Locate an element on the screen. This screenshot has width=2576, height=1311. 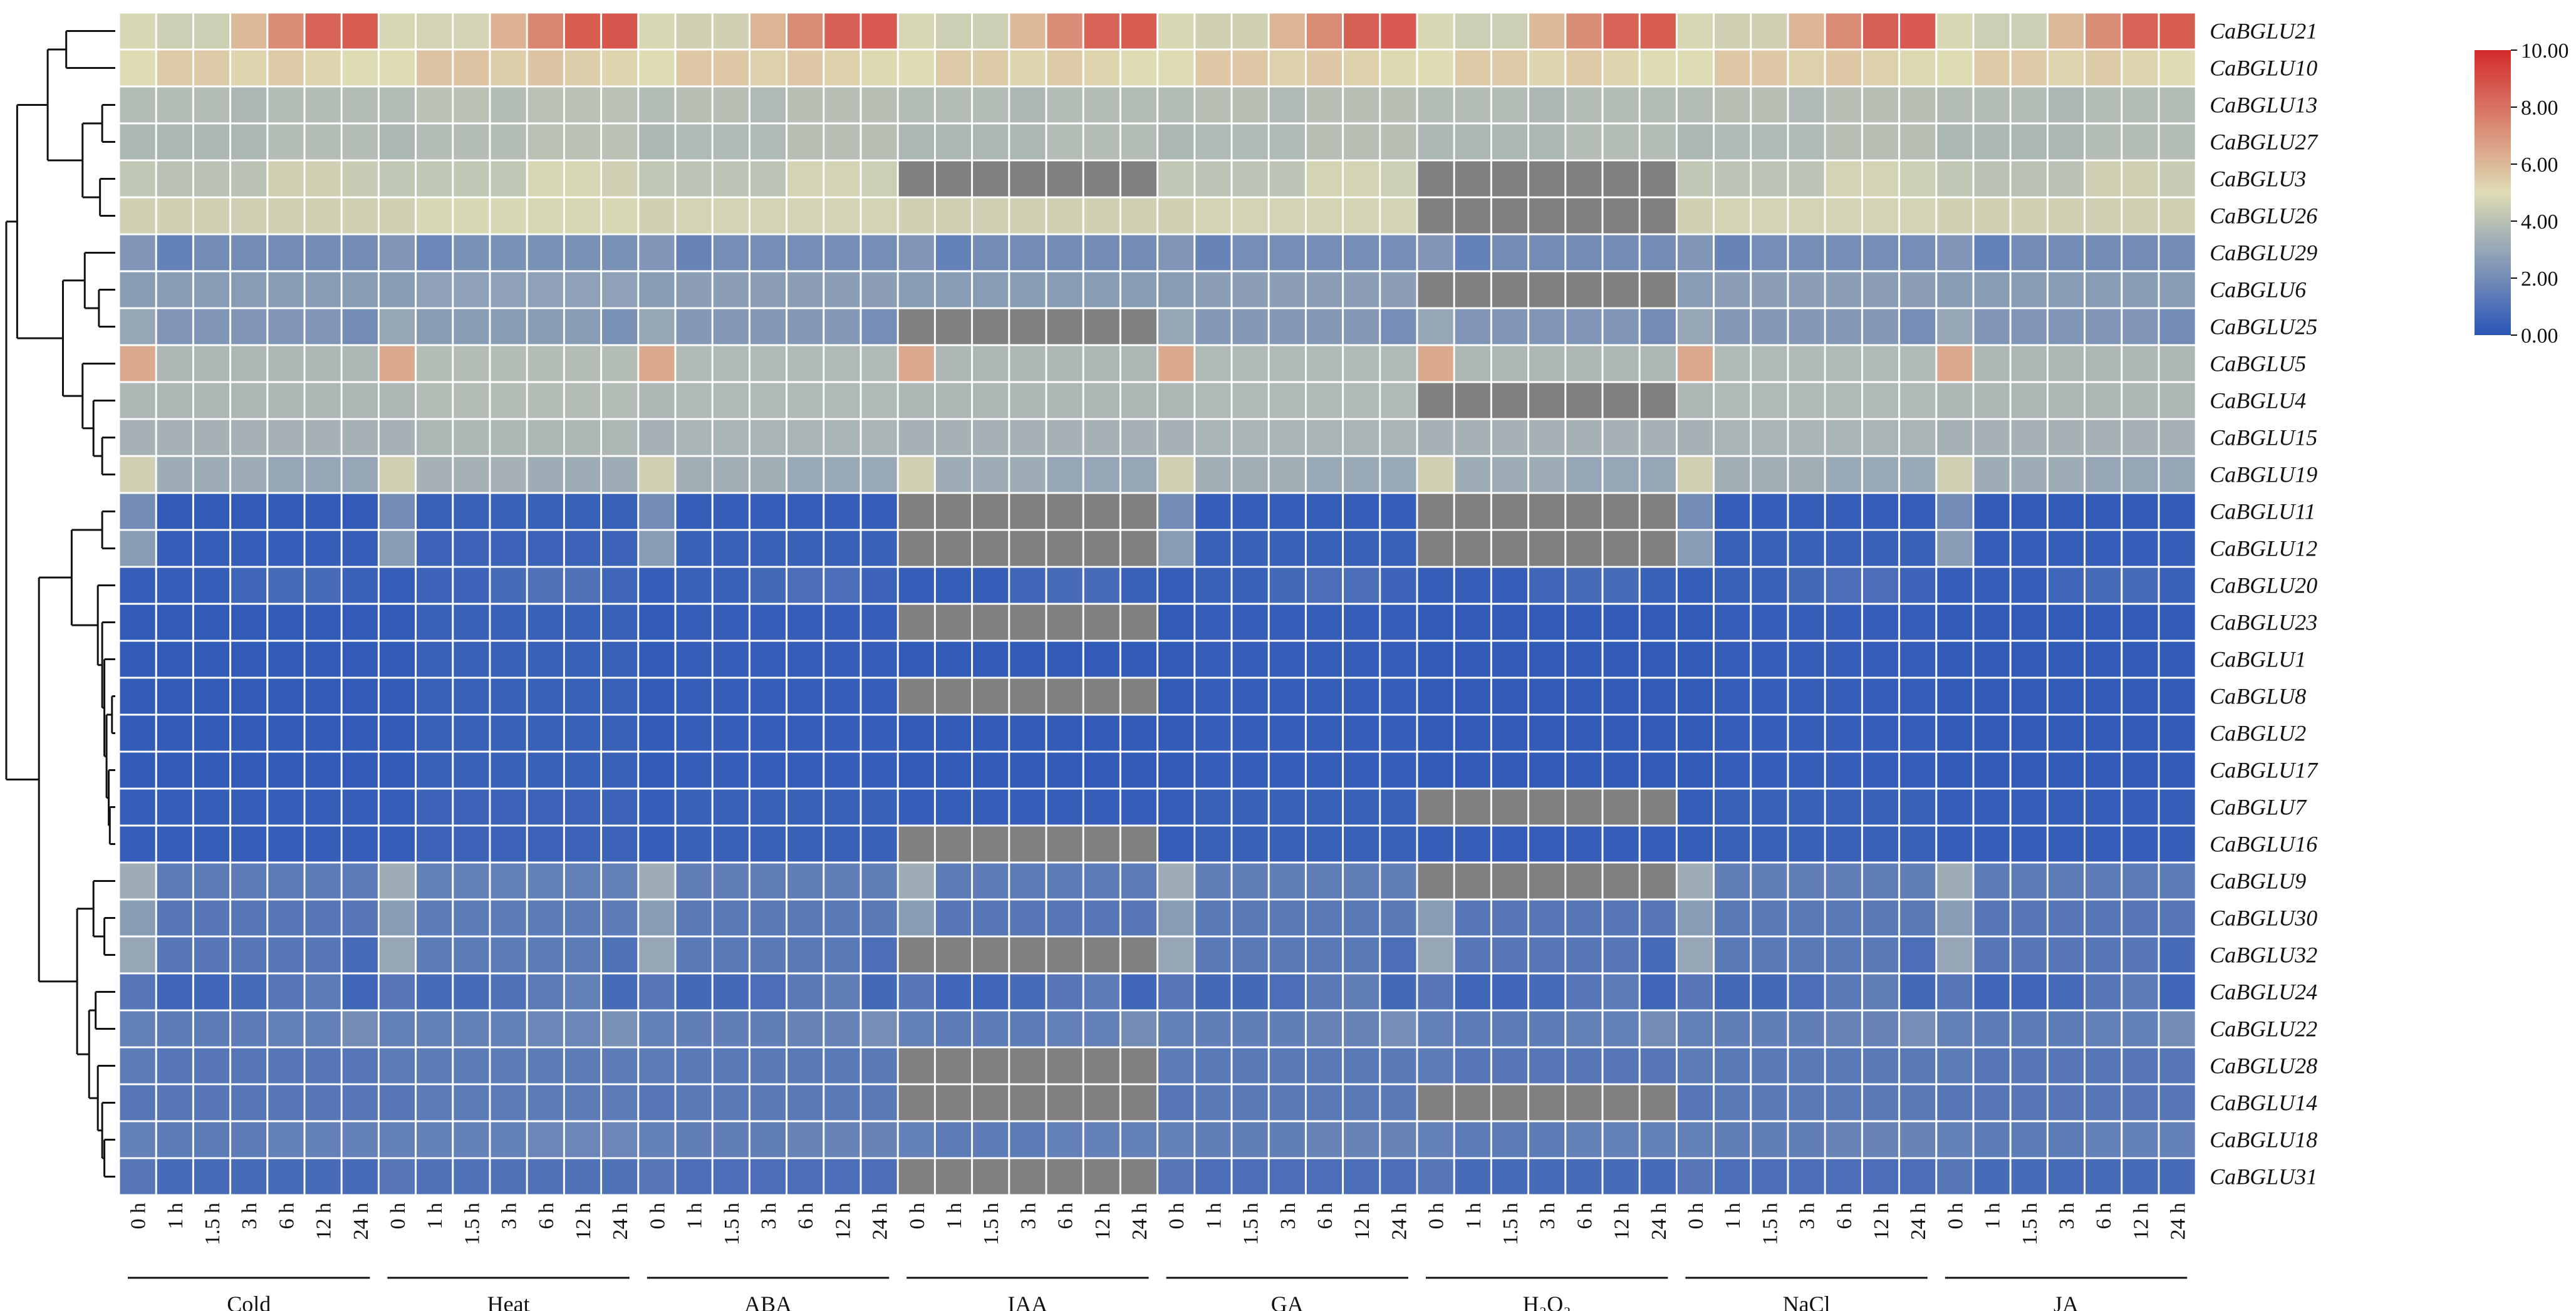
row-label: CaBGLU2 is located at coordinates (2258, 733).